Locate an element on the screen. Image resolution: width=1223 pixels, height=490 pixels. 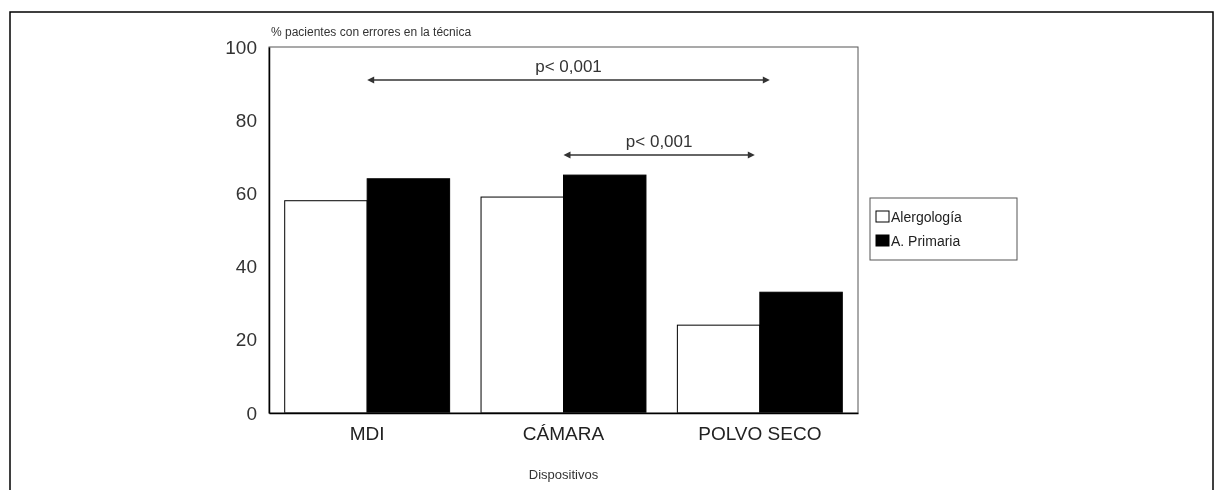
y-tick-label: 40 is located at coordinates (246, 267).